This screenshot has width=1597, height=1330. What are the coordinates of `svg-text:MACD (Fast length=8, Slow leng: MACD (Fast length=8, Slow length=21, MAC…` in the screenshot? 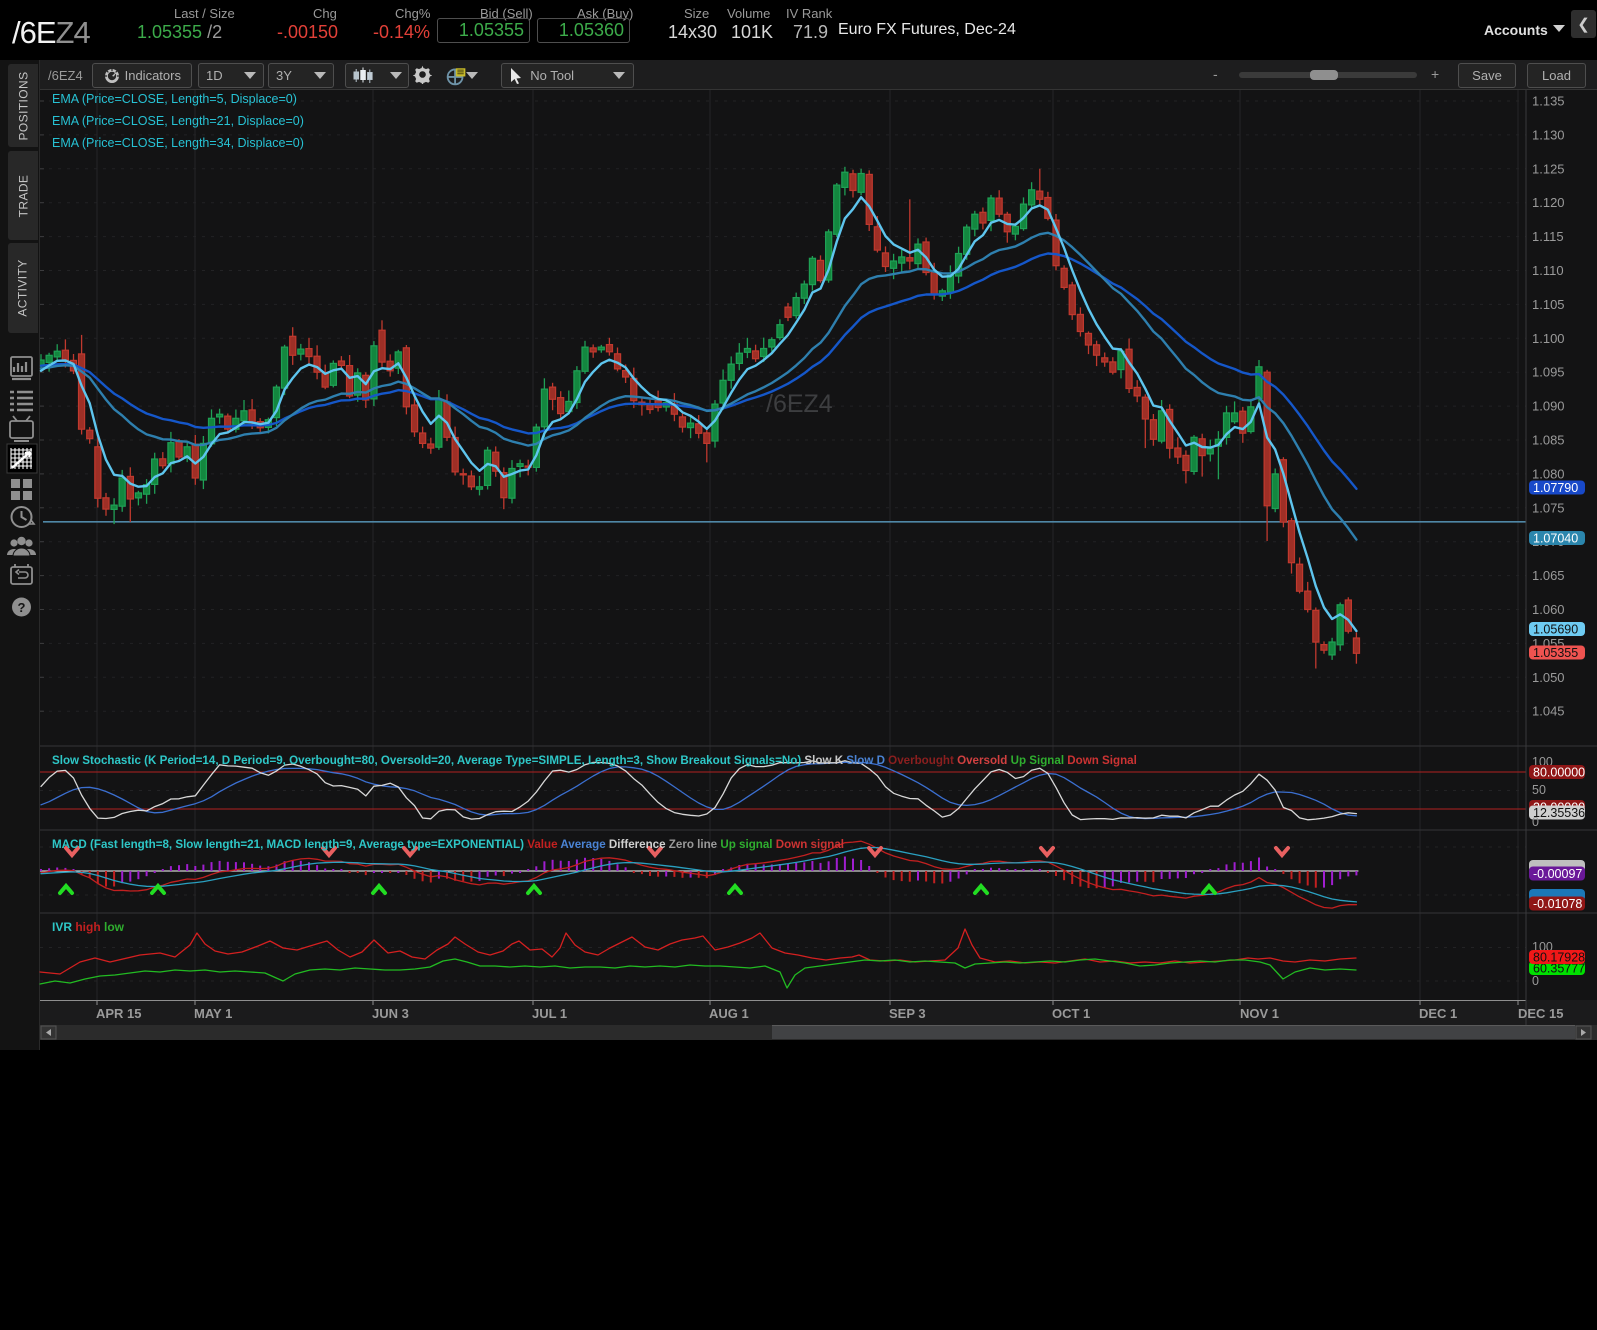 It's located at (448, 844).